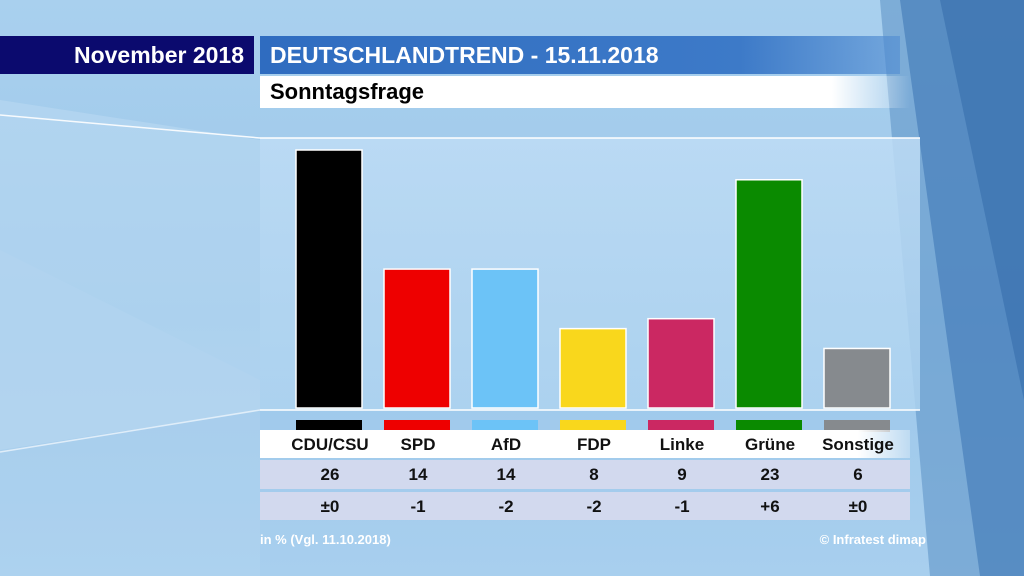 The image size is (1024, 576). I want to click on party-label: Linke, so click(682, 444).